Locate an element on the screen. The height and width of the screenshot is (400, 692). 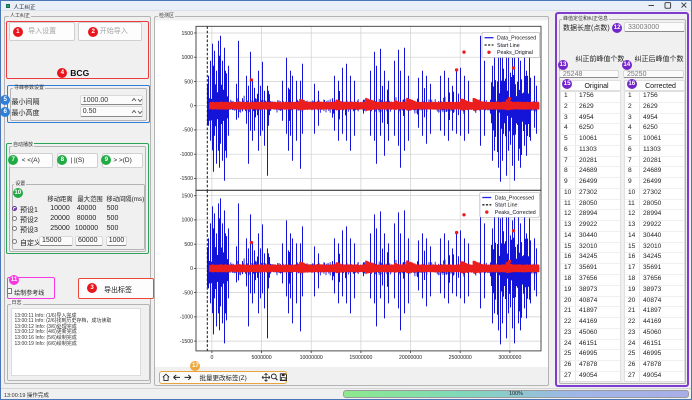
svg-text: 20000000 is located at coordinates (410, 358).